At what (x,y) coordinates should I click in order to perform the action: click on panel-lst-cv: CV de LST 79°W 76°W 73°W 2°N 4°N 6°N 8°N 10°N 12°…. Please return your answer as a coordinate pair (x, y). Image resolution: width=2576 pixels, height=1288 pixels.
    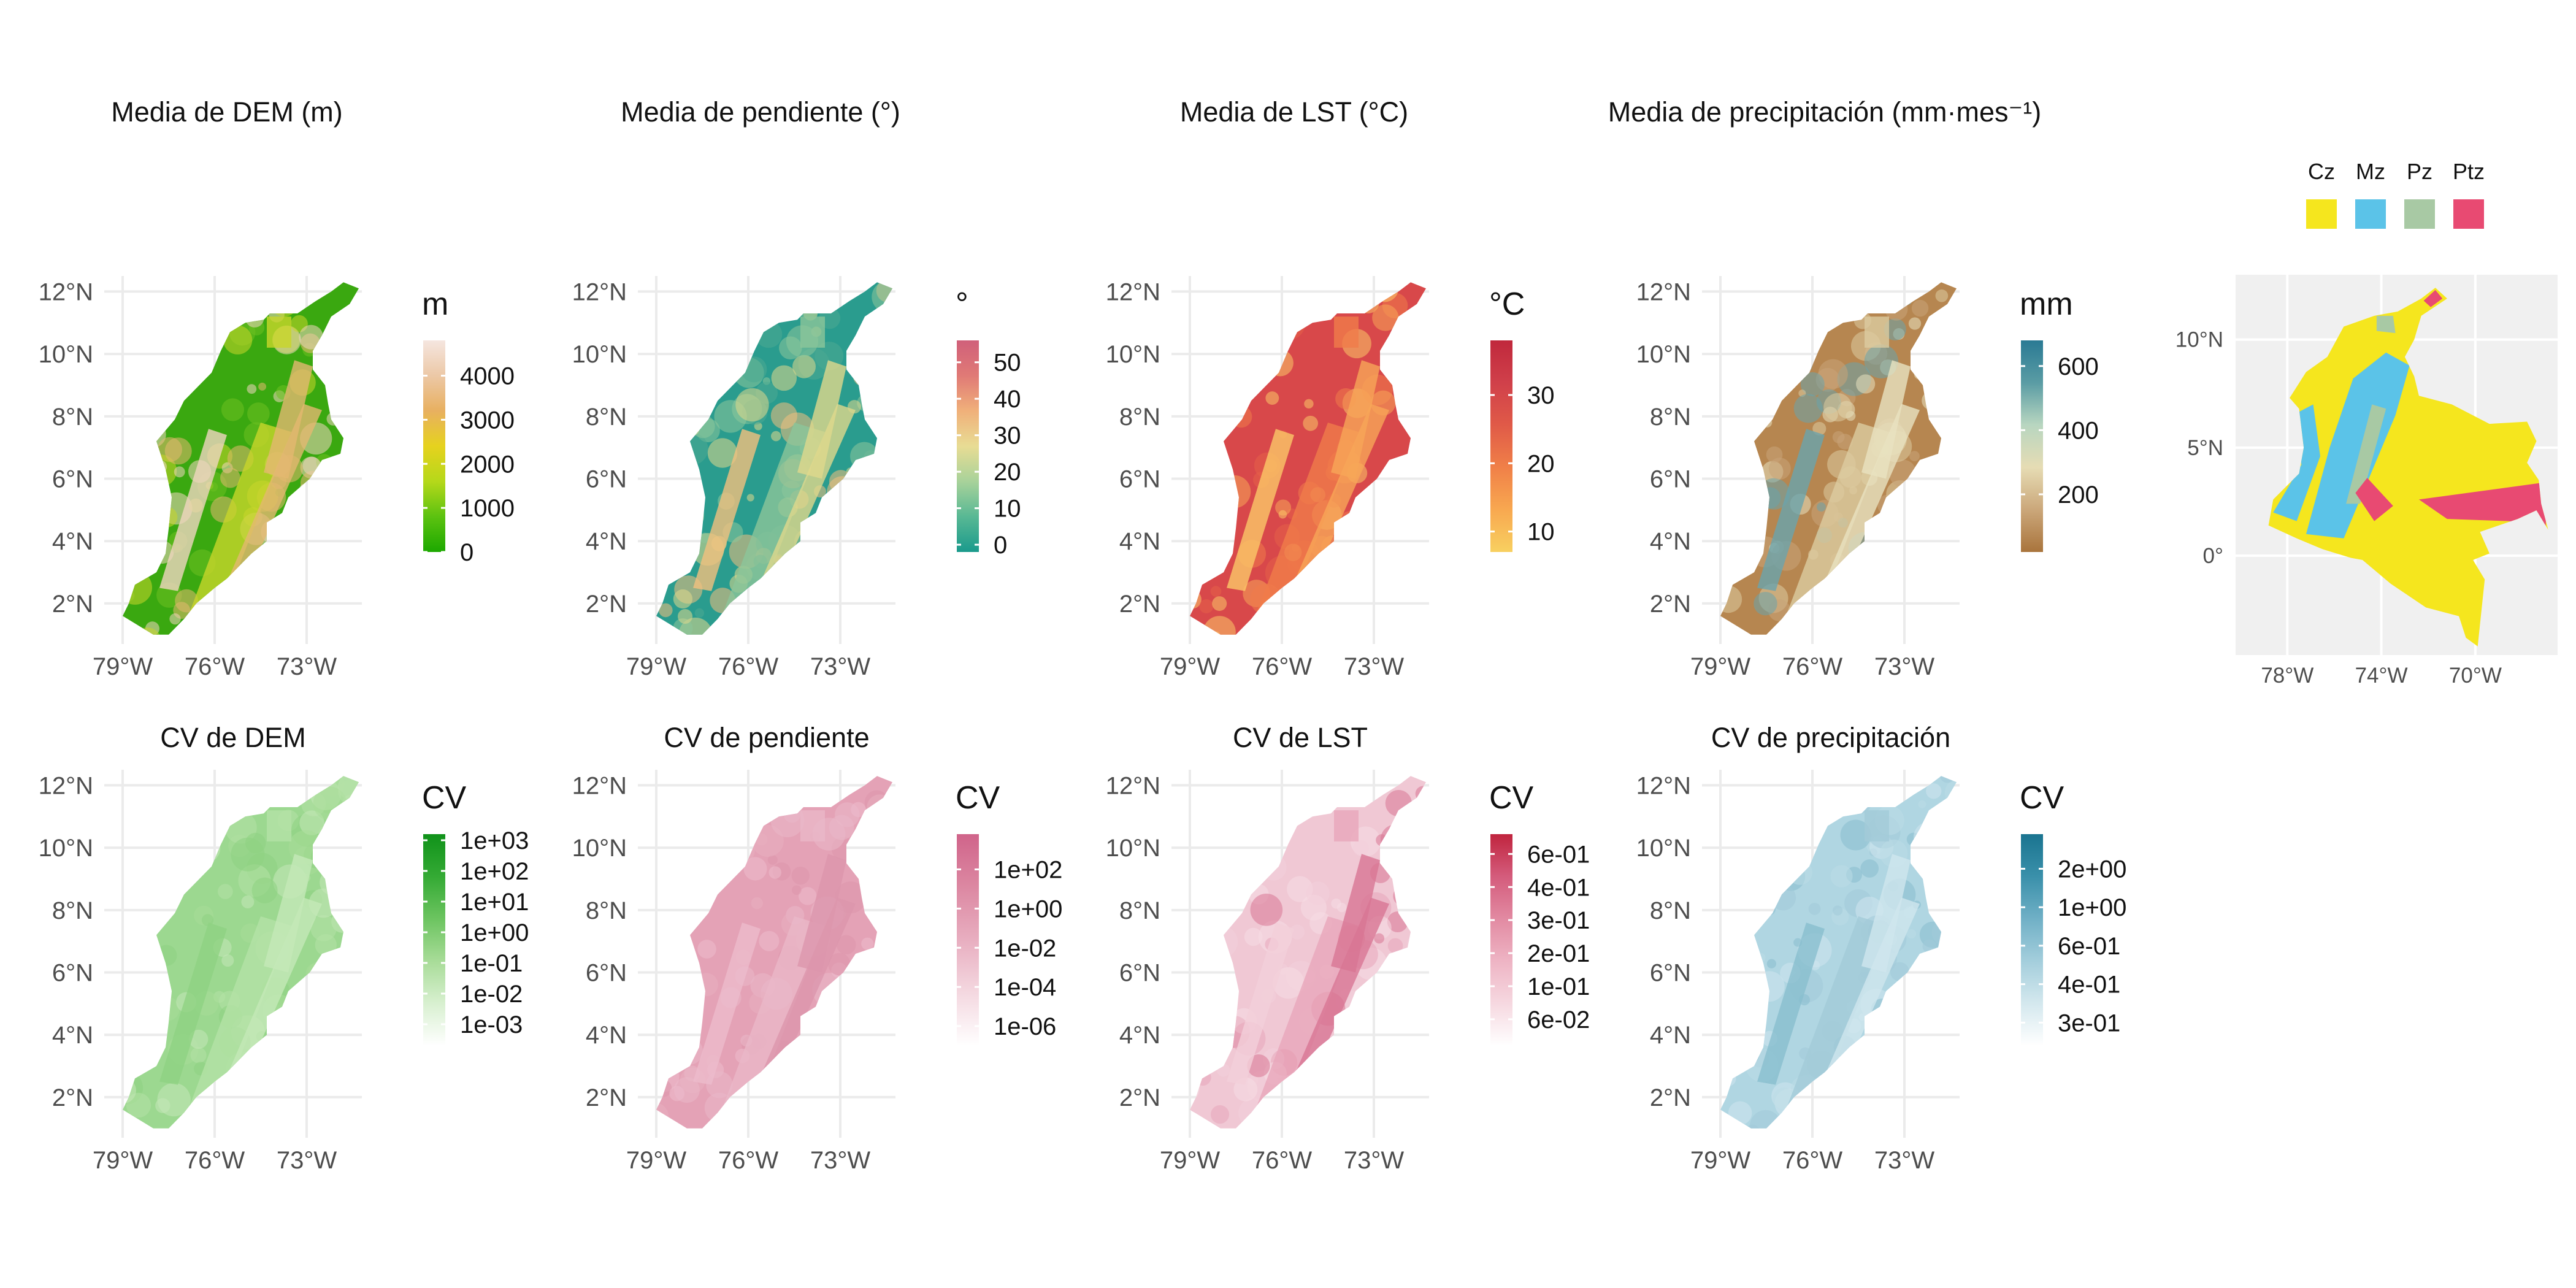
    Looking at the image, I should click on (1348, 948).